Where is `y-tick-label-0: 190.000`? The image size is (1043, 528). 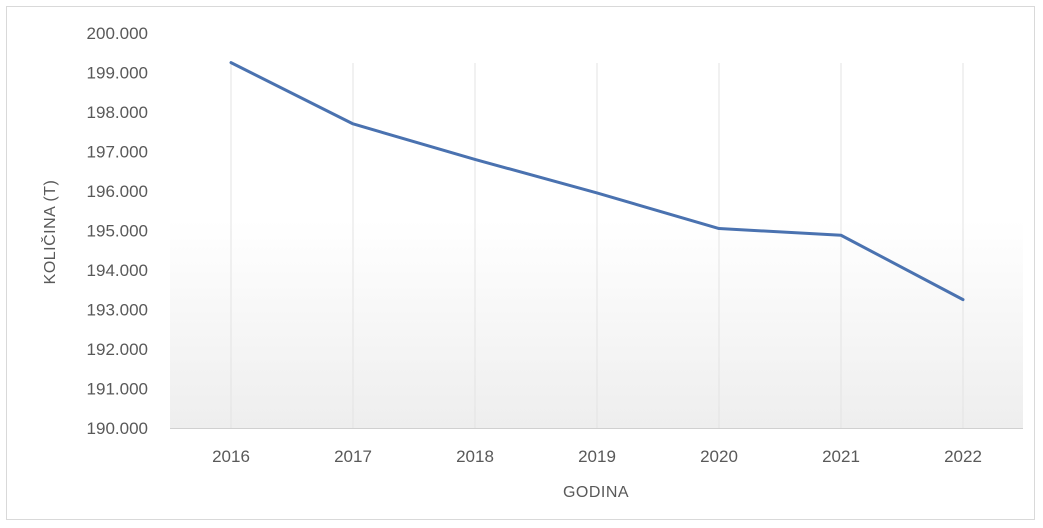
y-tick-label-0: 190.000 is located at coordinates (117, 428).